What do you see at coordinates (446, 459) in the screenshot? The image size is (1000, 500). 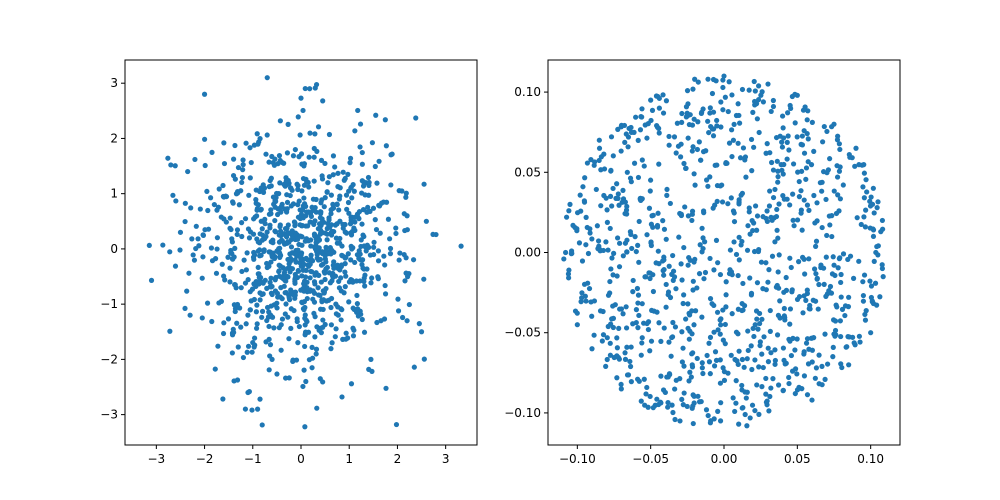 I see `x-tick-label: 3` at bounding box center [446, 459].